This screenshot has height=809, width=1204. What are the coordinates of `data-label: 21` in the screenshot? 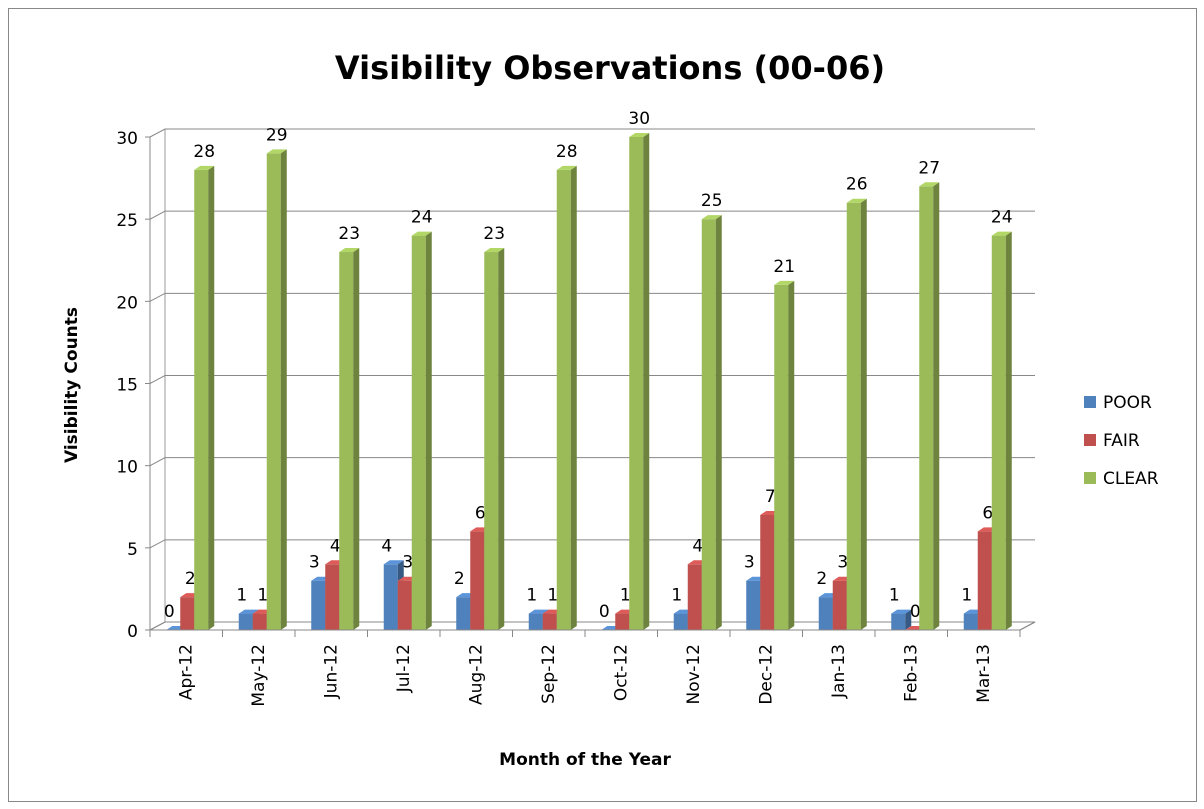 It's located at (784, 267).